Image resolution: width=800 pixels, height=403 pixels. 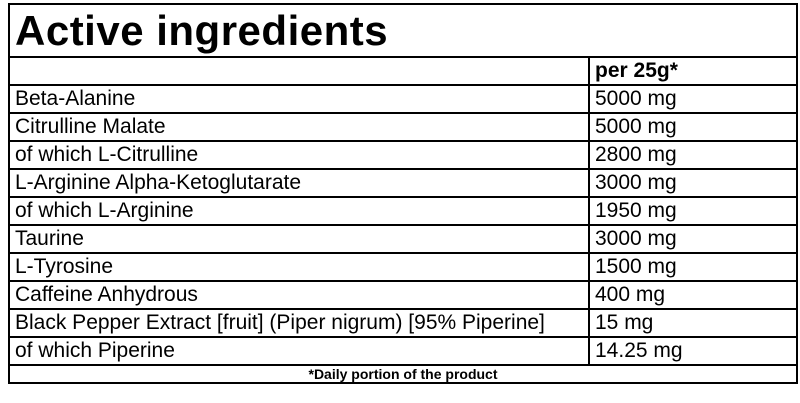 What do you see at coordinates (693, 211) in the screenshot?
I see `ingredient-amount: 1950 mg` at bounding box center [693, 211].